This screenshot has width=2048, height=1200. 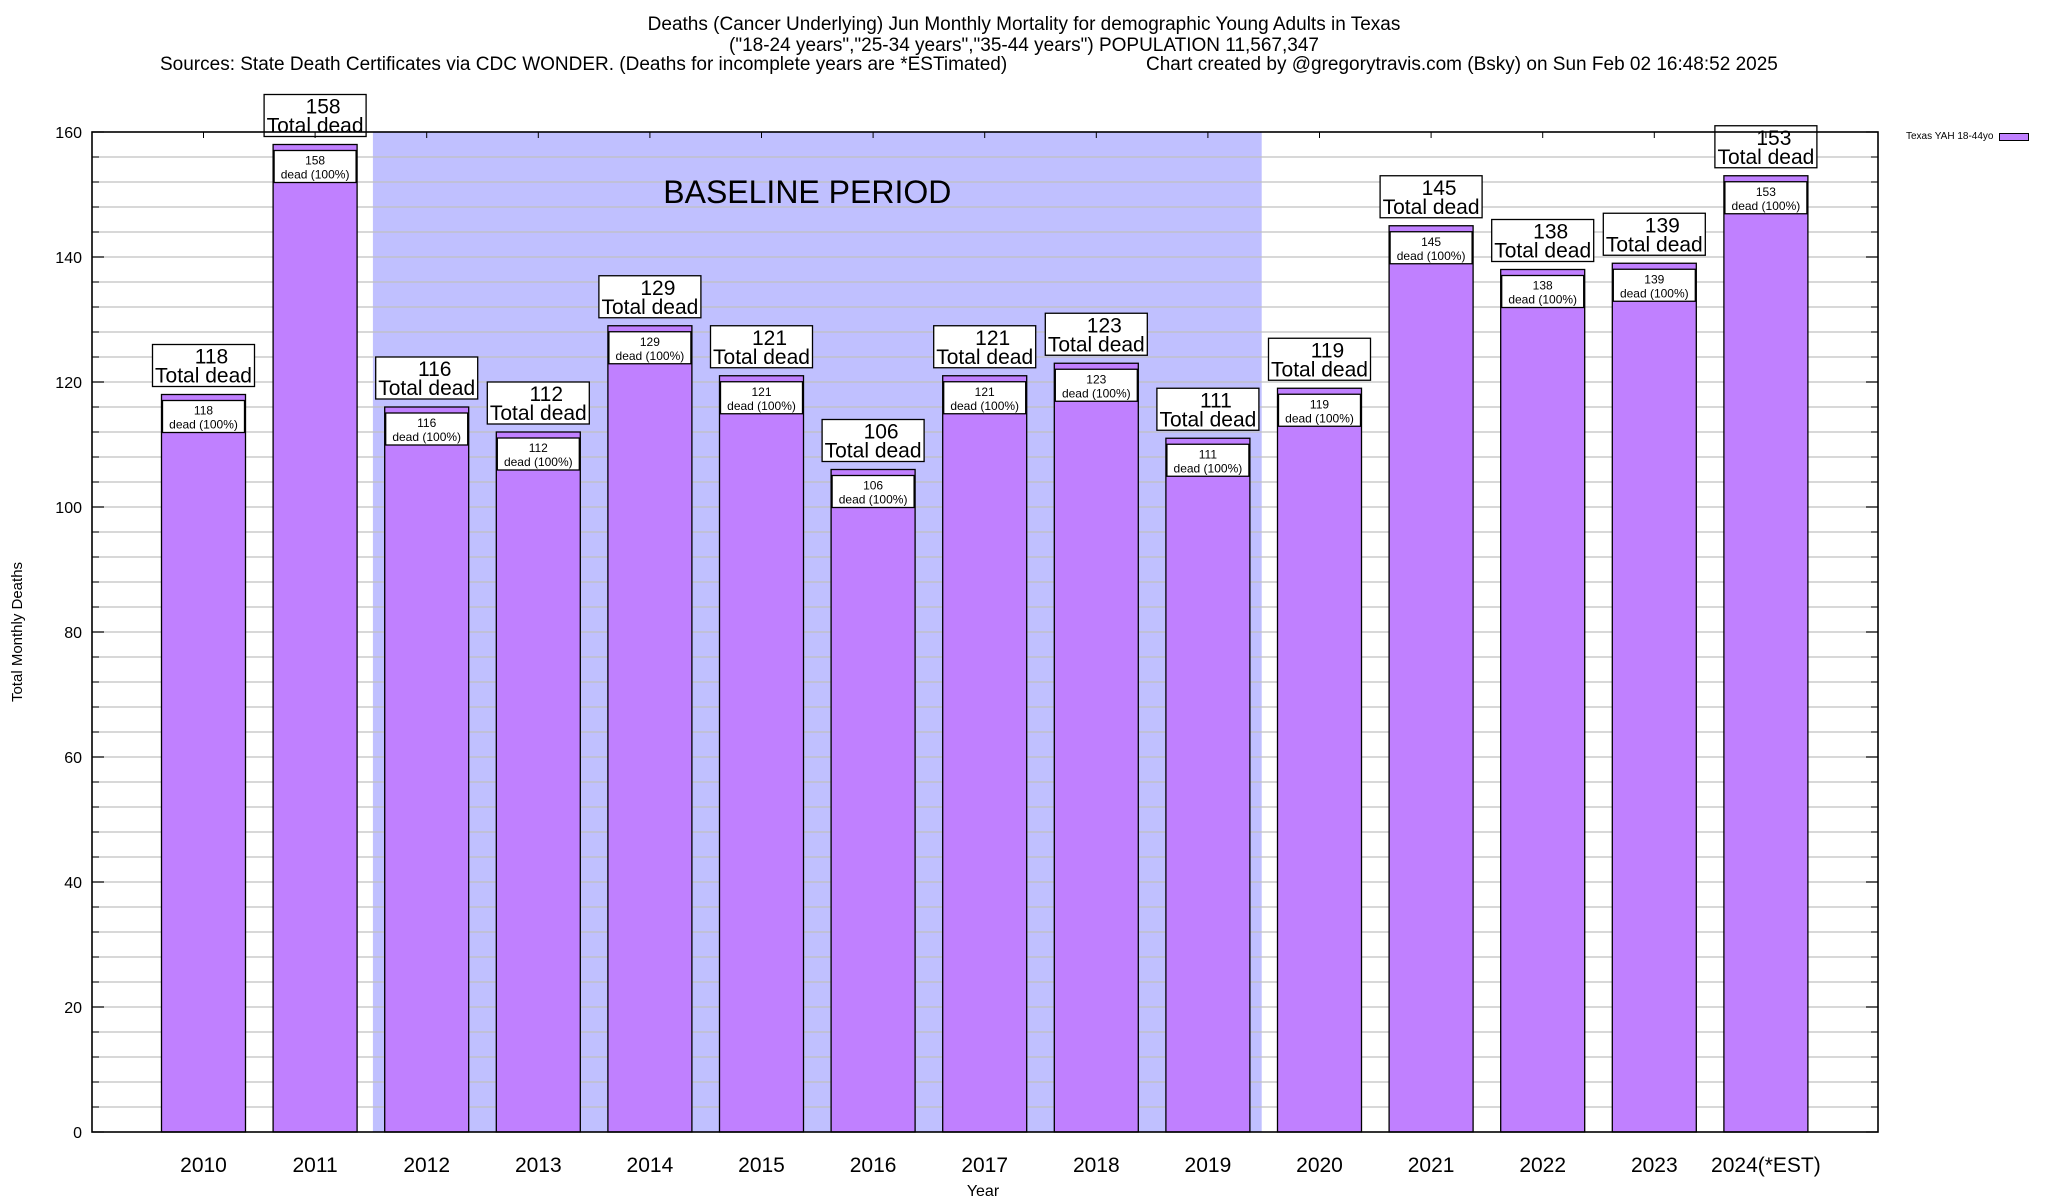 I want to click on x-tick-label: 2021, so click(x=1431, y=1165).